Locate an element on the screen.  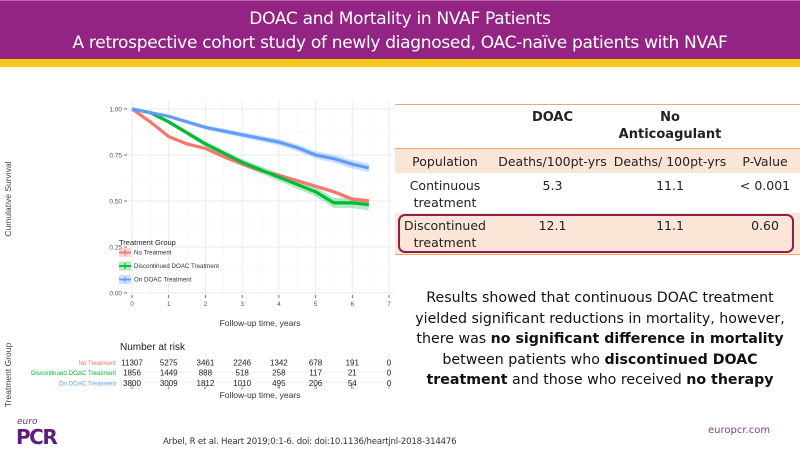
risk-count: 5275 is located at coordinates (169, 363).